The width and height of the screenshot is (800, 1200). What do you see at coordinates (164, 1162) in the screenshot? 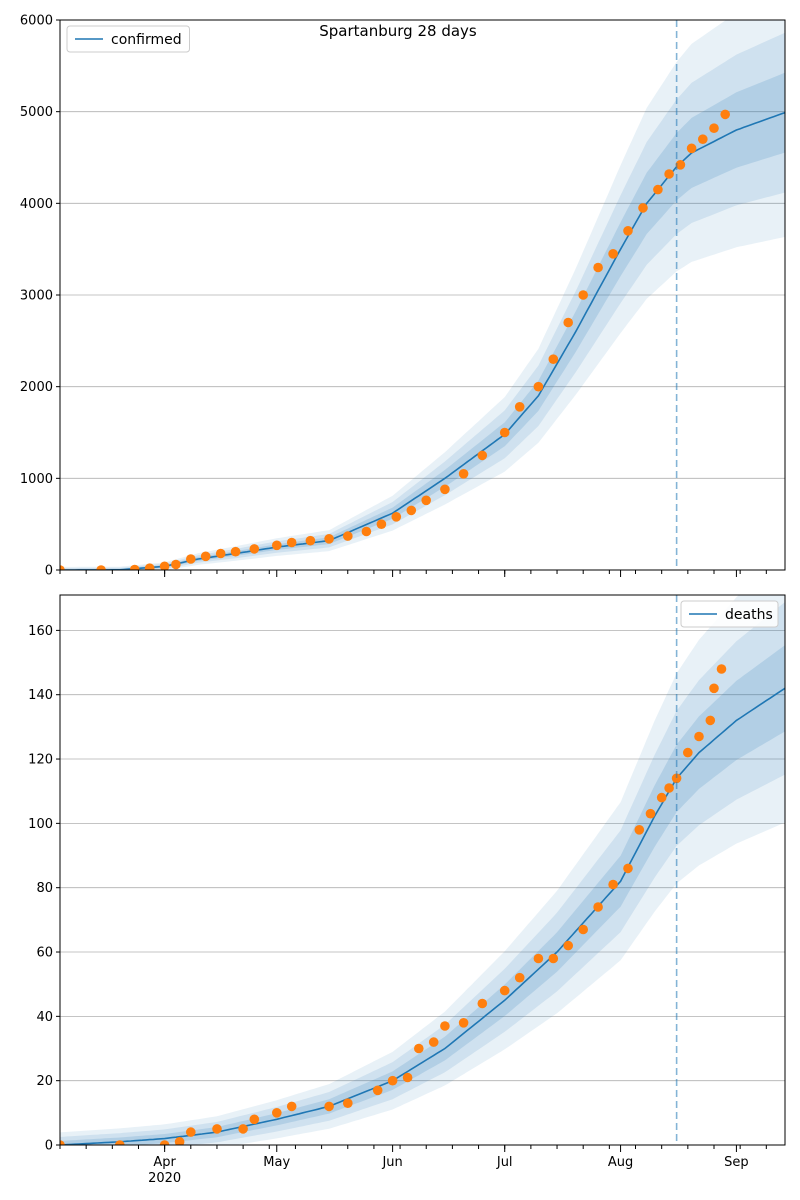
I see `x-tick-label: Apr` at bounding box center [164, 1162].